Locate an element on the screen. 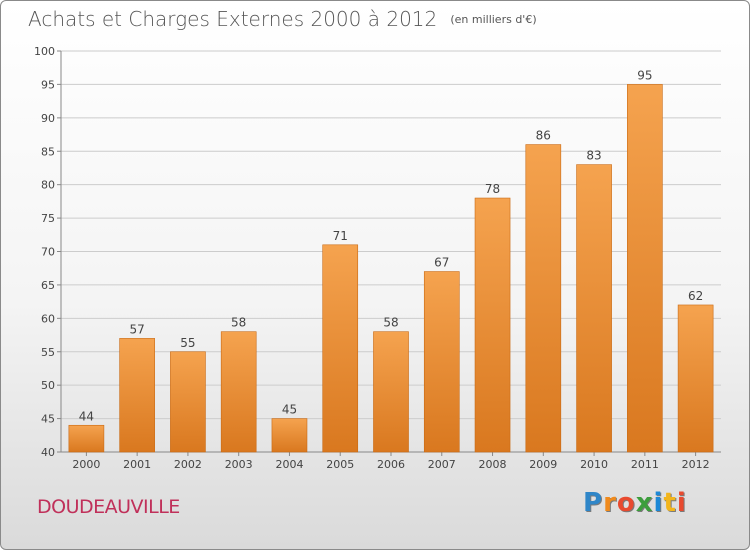  y-tick-label: 75 is located at coordinates (48, 218).